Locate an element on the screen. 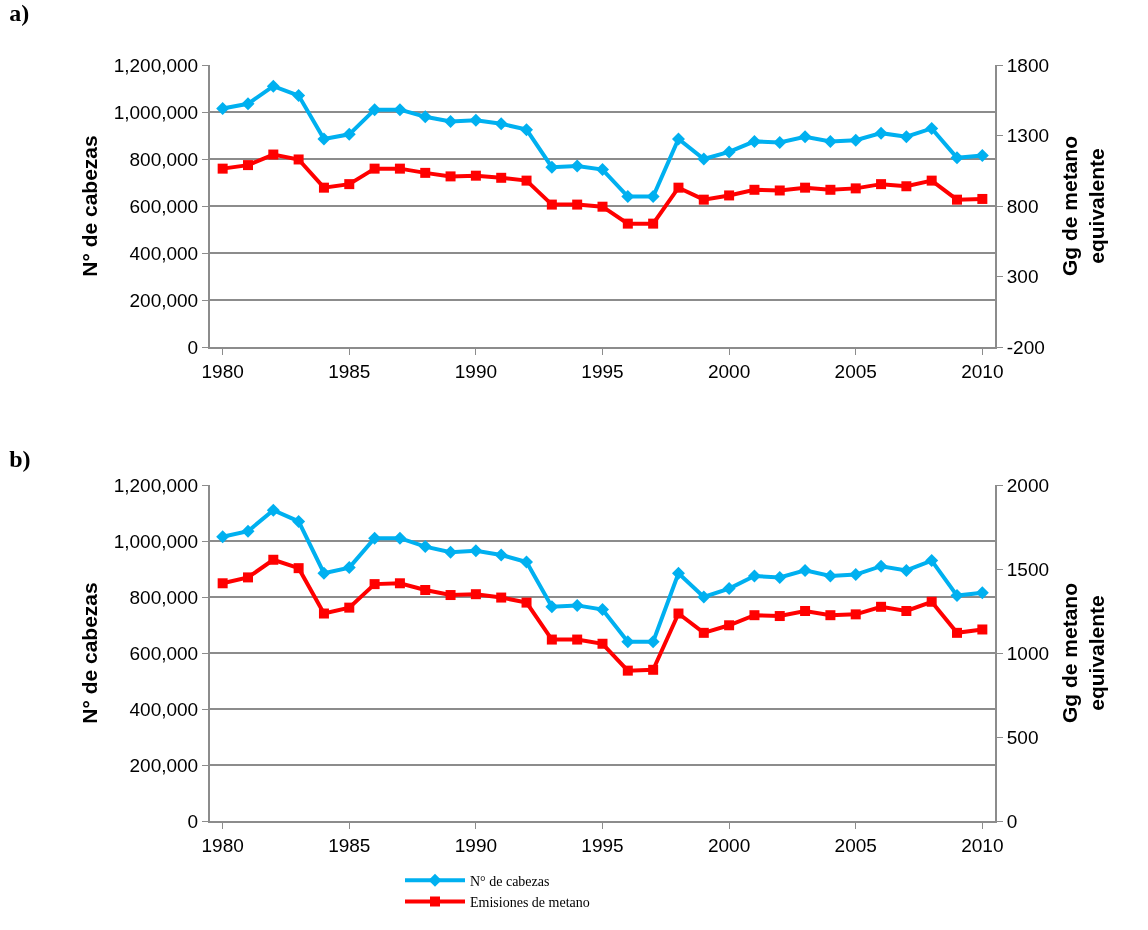  y-tick-label: 800,000 is located at coordinates (164, 159).